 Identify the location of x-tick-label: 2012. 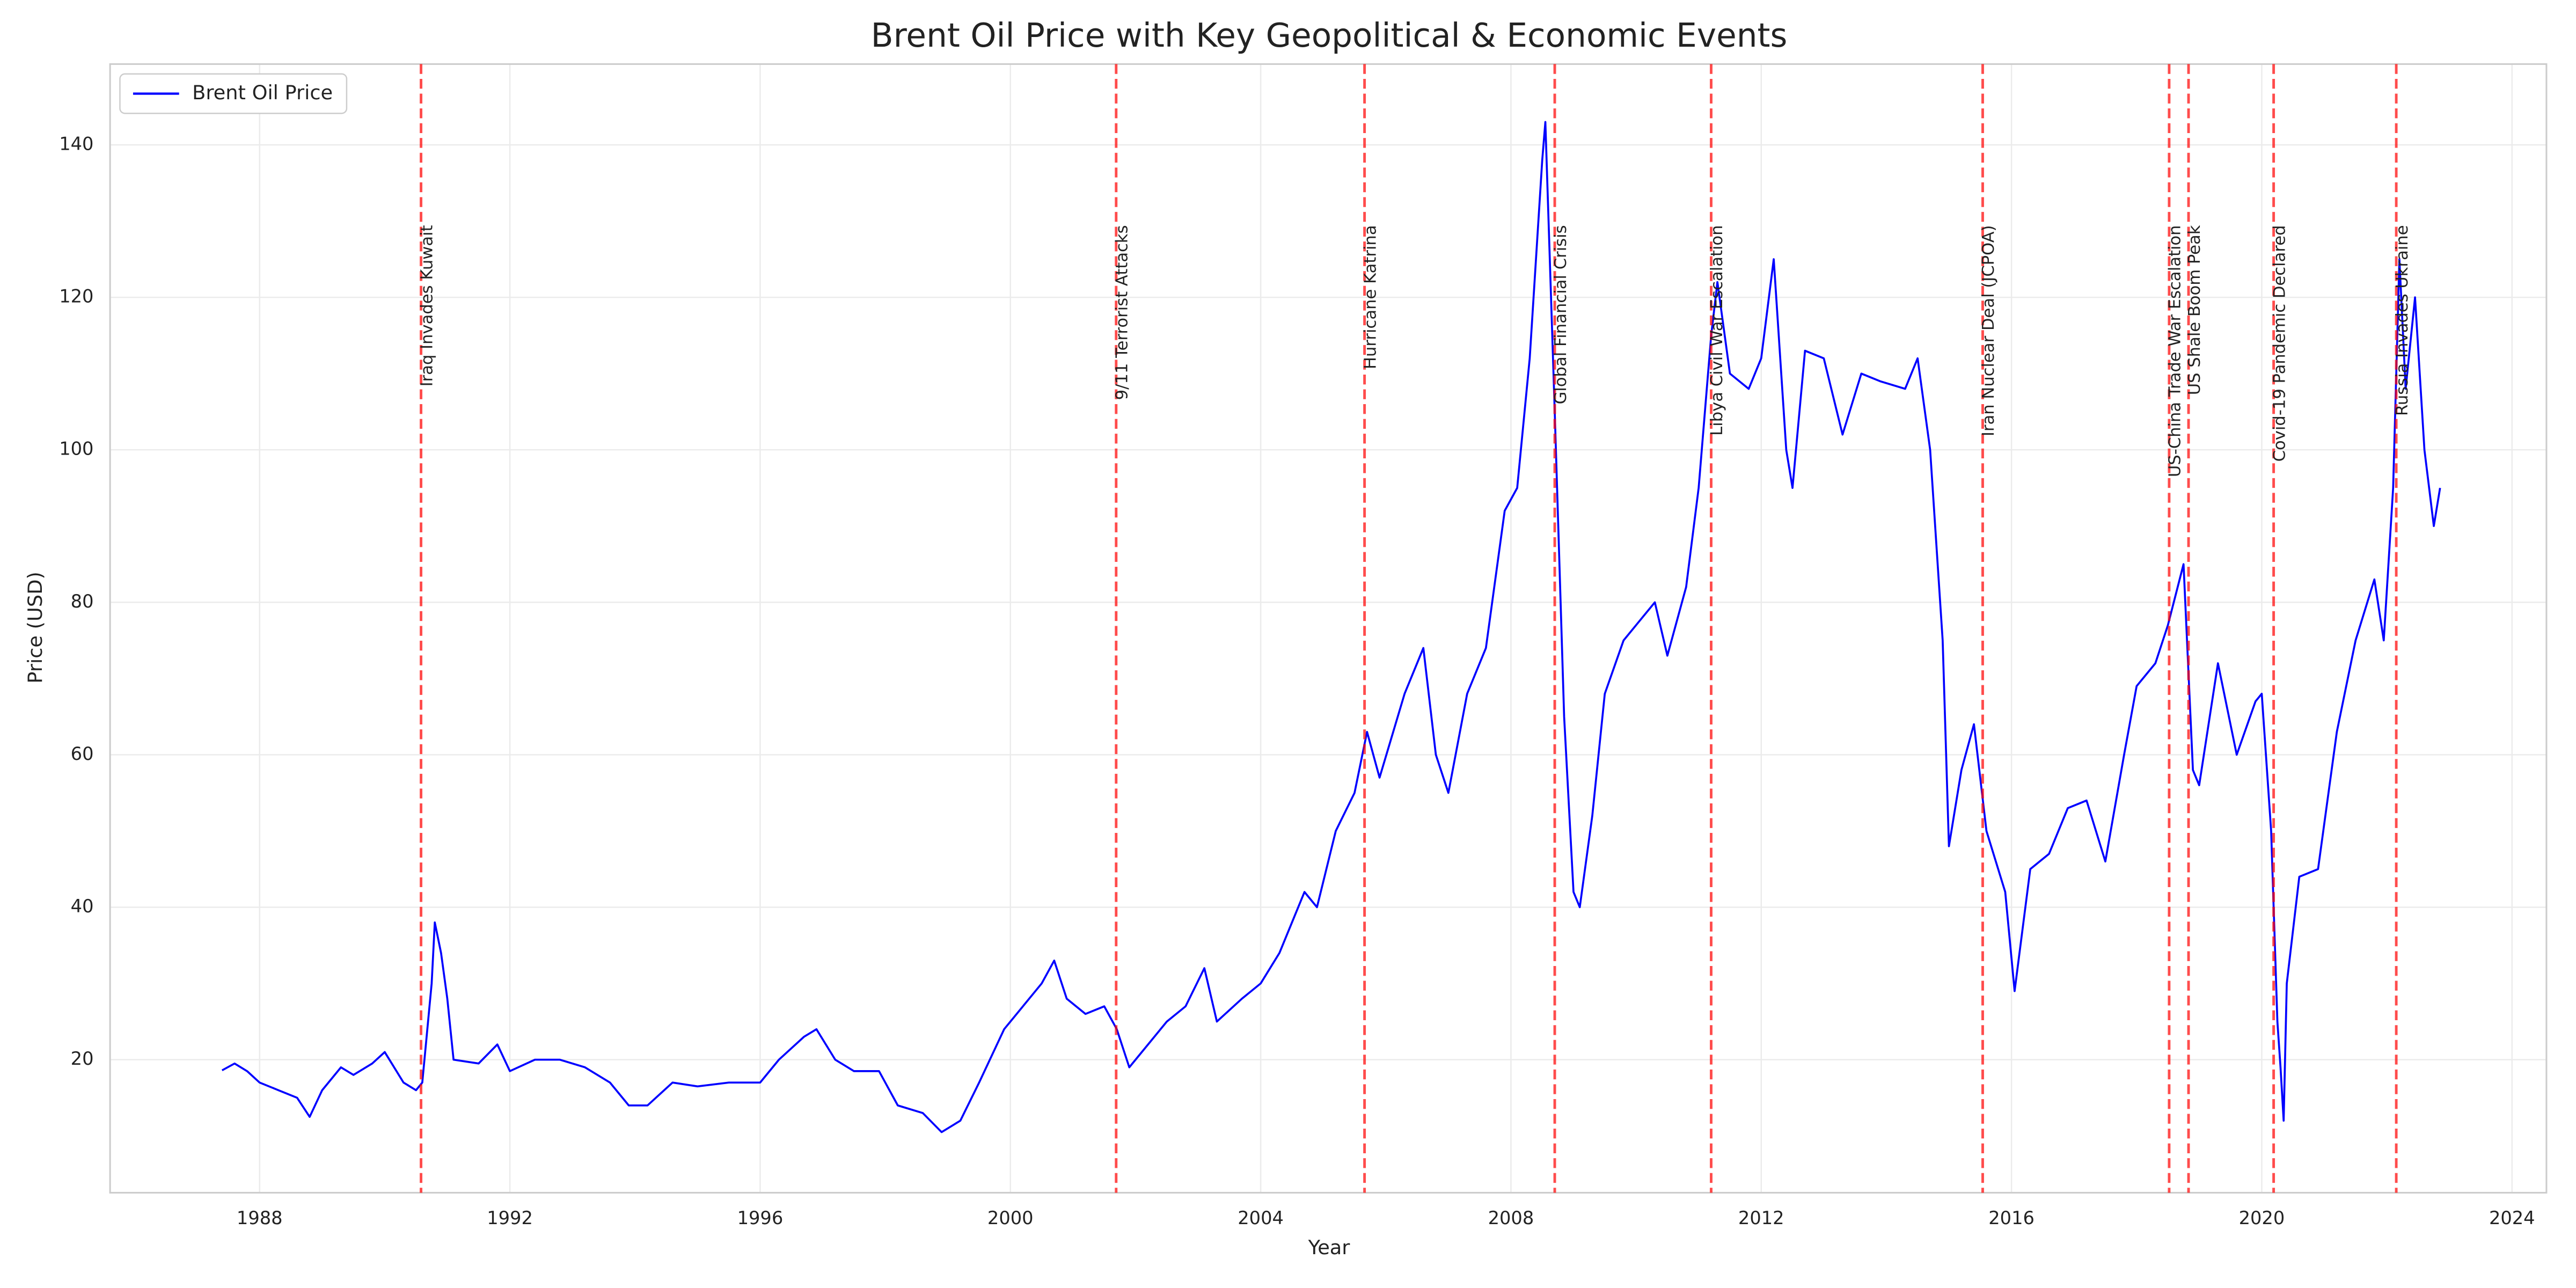
(1761, 1218).